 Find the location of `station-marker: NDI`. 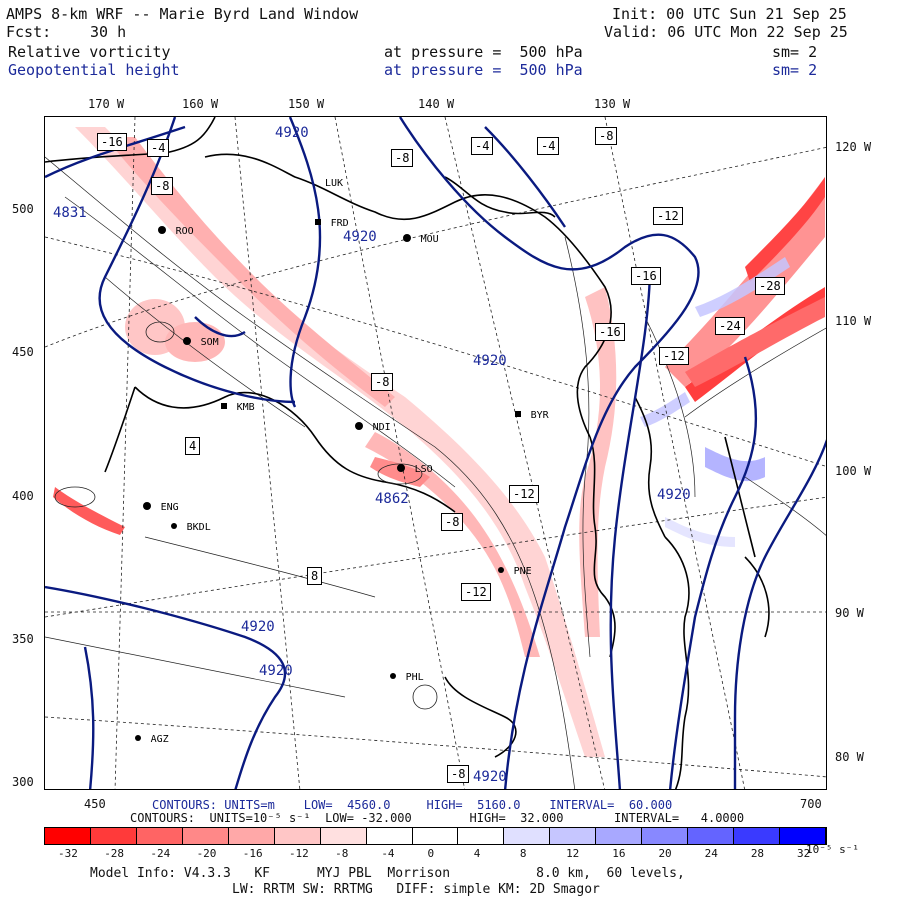

station-marker: NDI is located at coordinates (373, 424).